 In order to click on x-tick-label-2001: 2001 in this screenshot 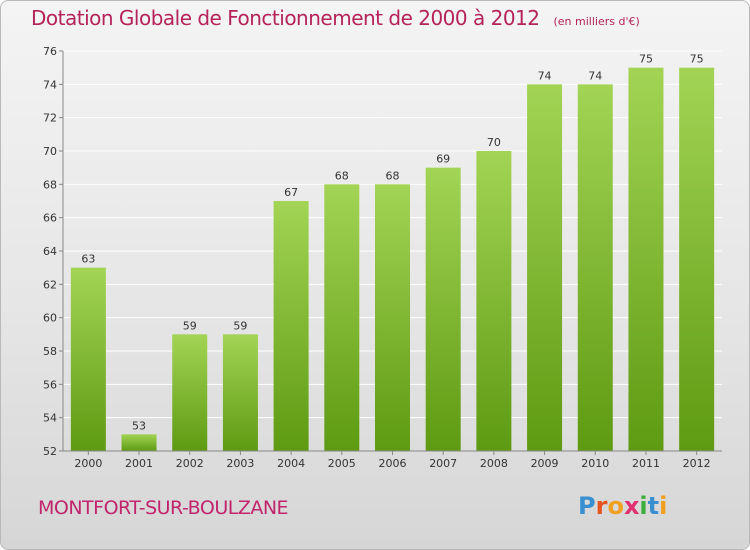, I will do `click(139, 463)`.